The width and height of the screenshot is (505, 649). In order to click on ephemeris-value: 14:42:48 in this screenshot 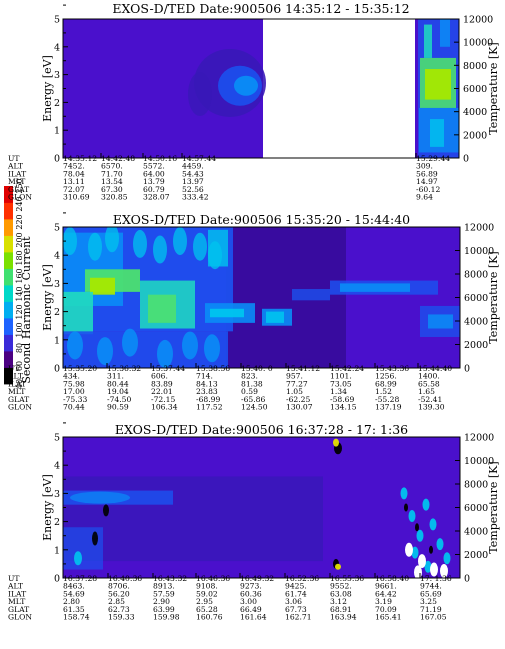, I will do `click(118, 158)`.